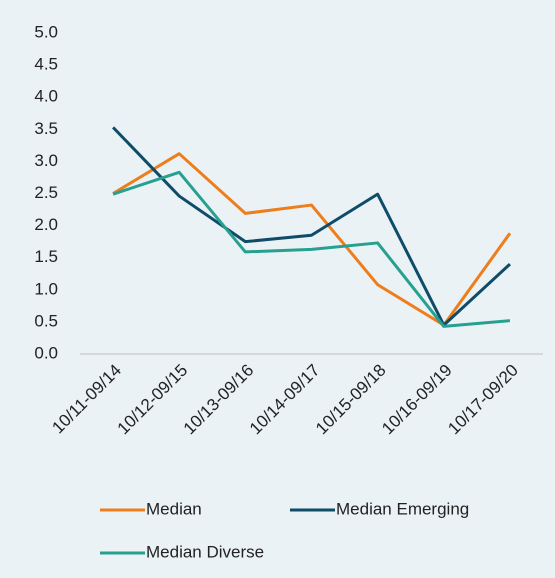 Image resolution: width=555 pixels, height=578 pixels. Describe the element at coordinates (46, 256) in the screenshot. I see `y-tick-label: 1.5` at that location.